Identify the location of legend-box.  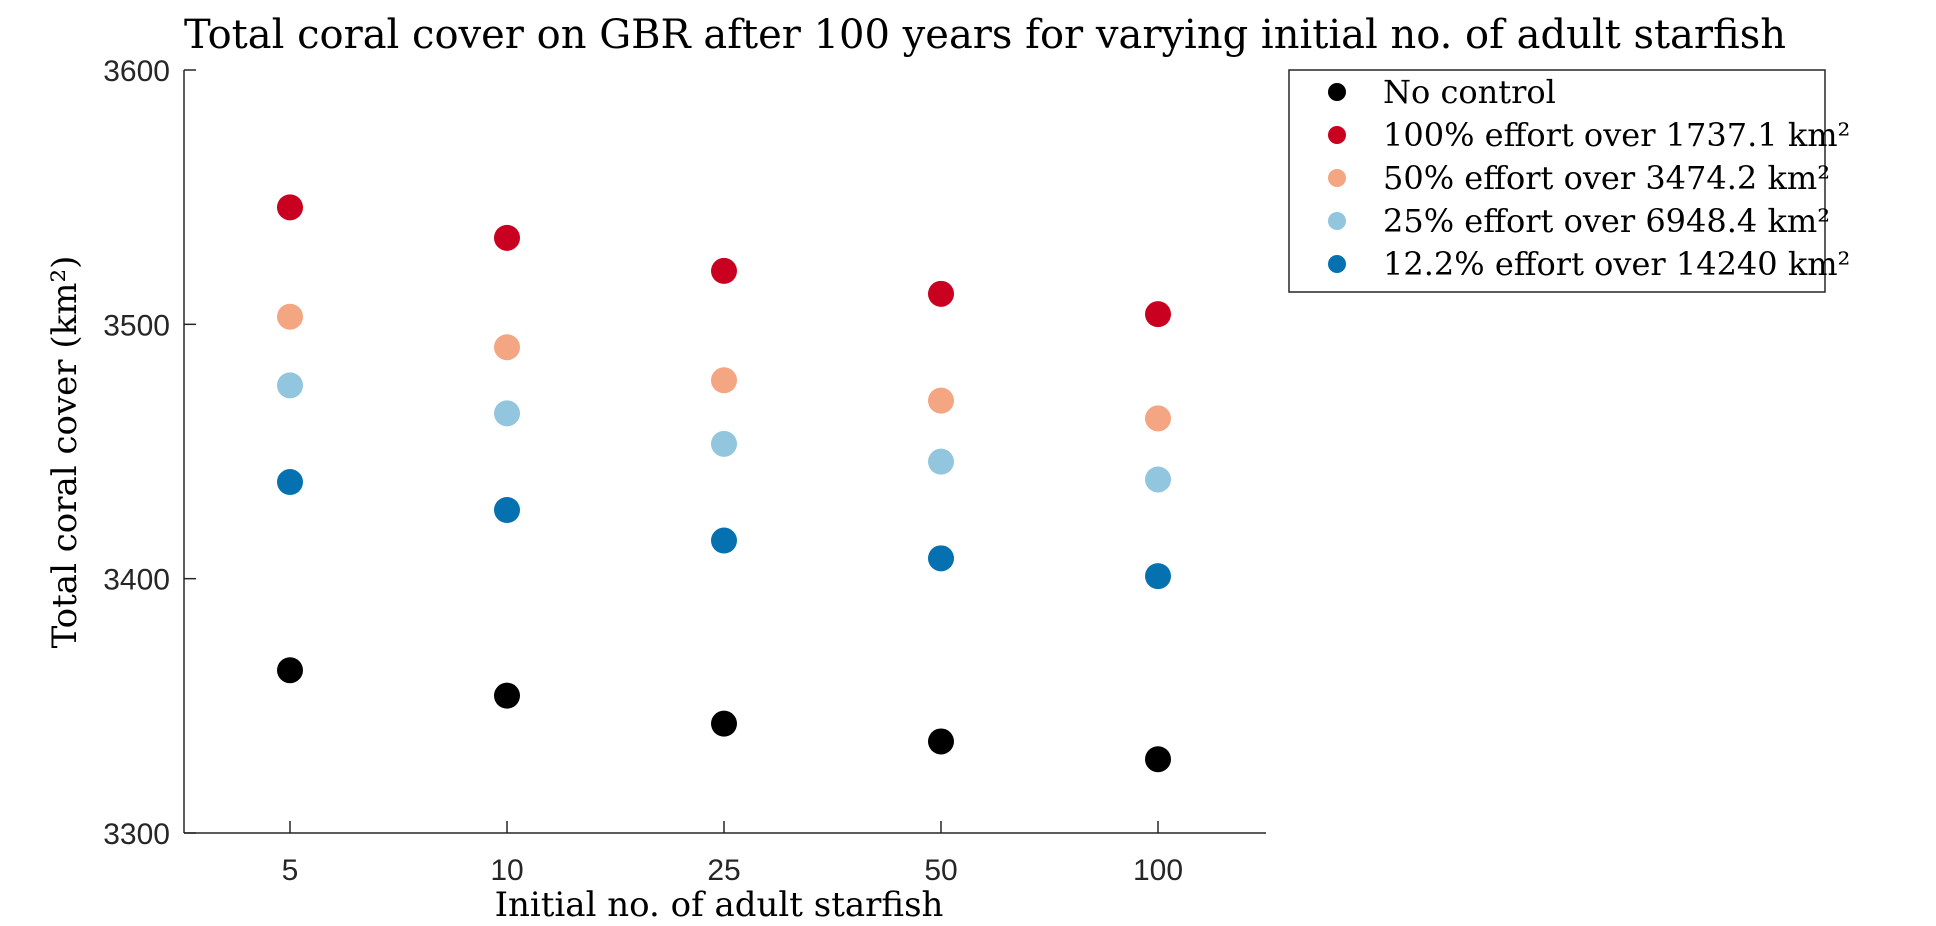
(1557, 181).